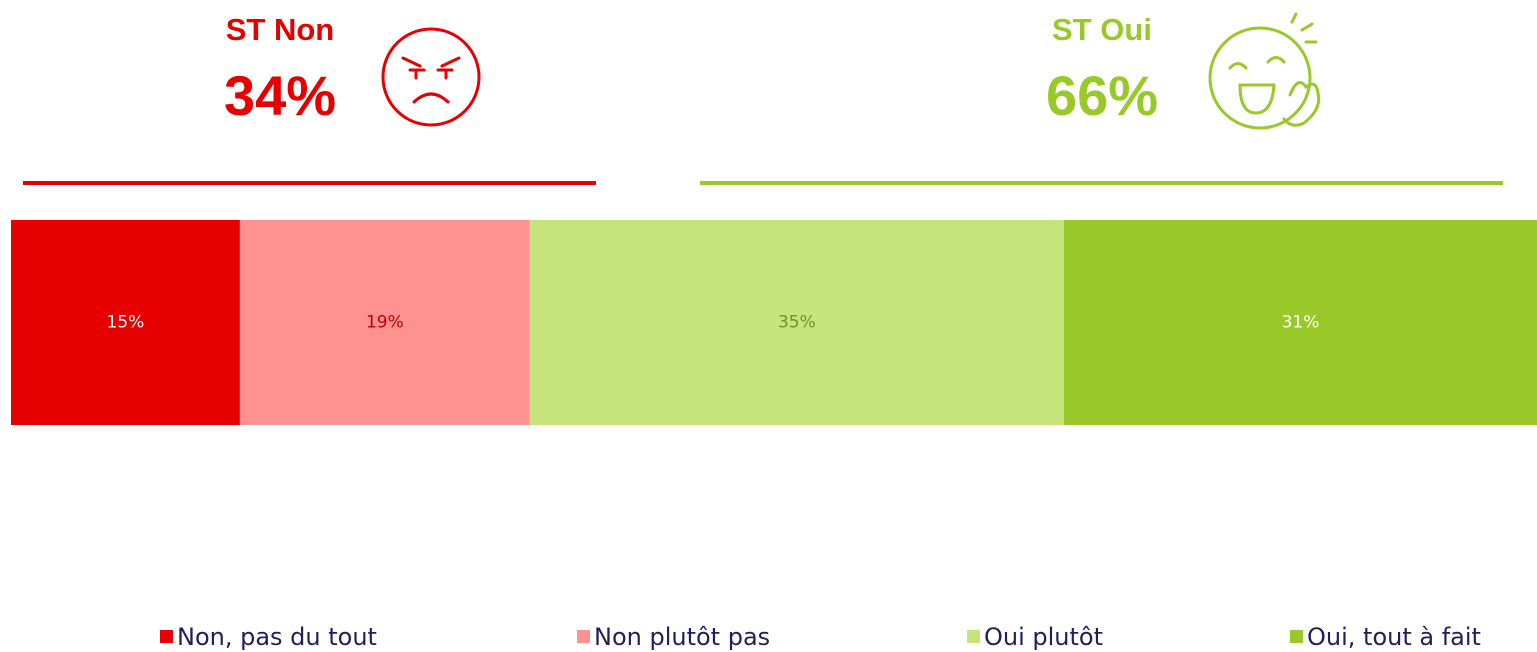 Image resolution: width=1537 pixels, height=652 pixels. Describe the element at coordinates (1102, 95) in the screenshot. I see `summary-value: 66%` at that location.